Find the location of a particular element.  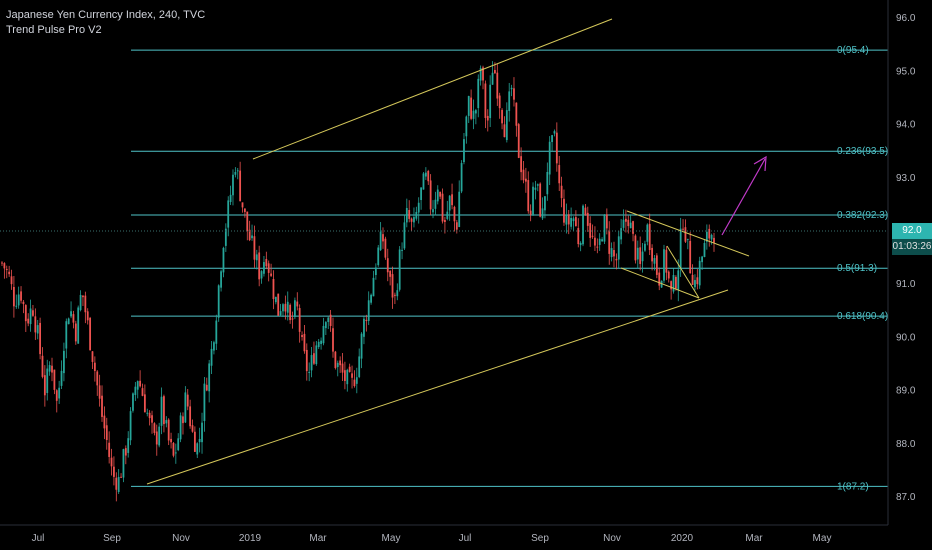

fib-level-label: 0(95.4) is located at coordinates (853, 50).